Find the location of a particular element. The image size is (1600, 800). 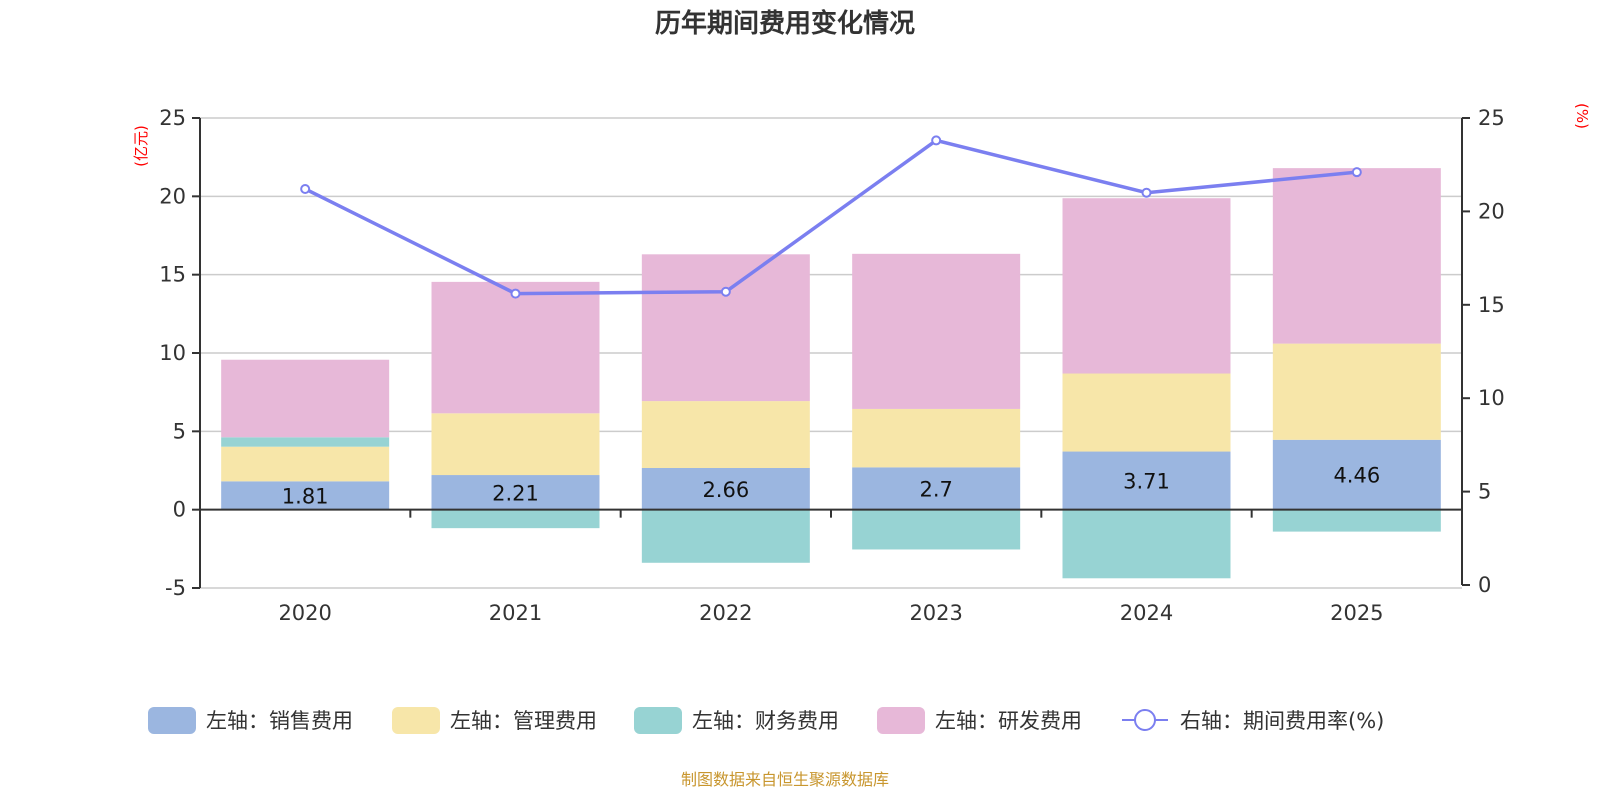

bar-finance-2023 is located at coordinates (936, 529).